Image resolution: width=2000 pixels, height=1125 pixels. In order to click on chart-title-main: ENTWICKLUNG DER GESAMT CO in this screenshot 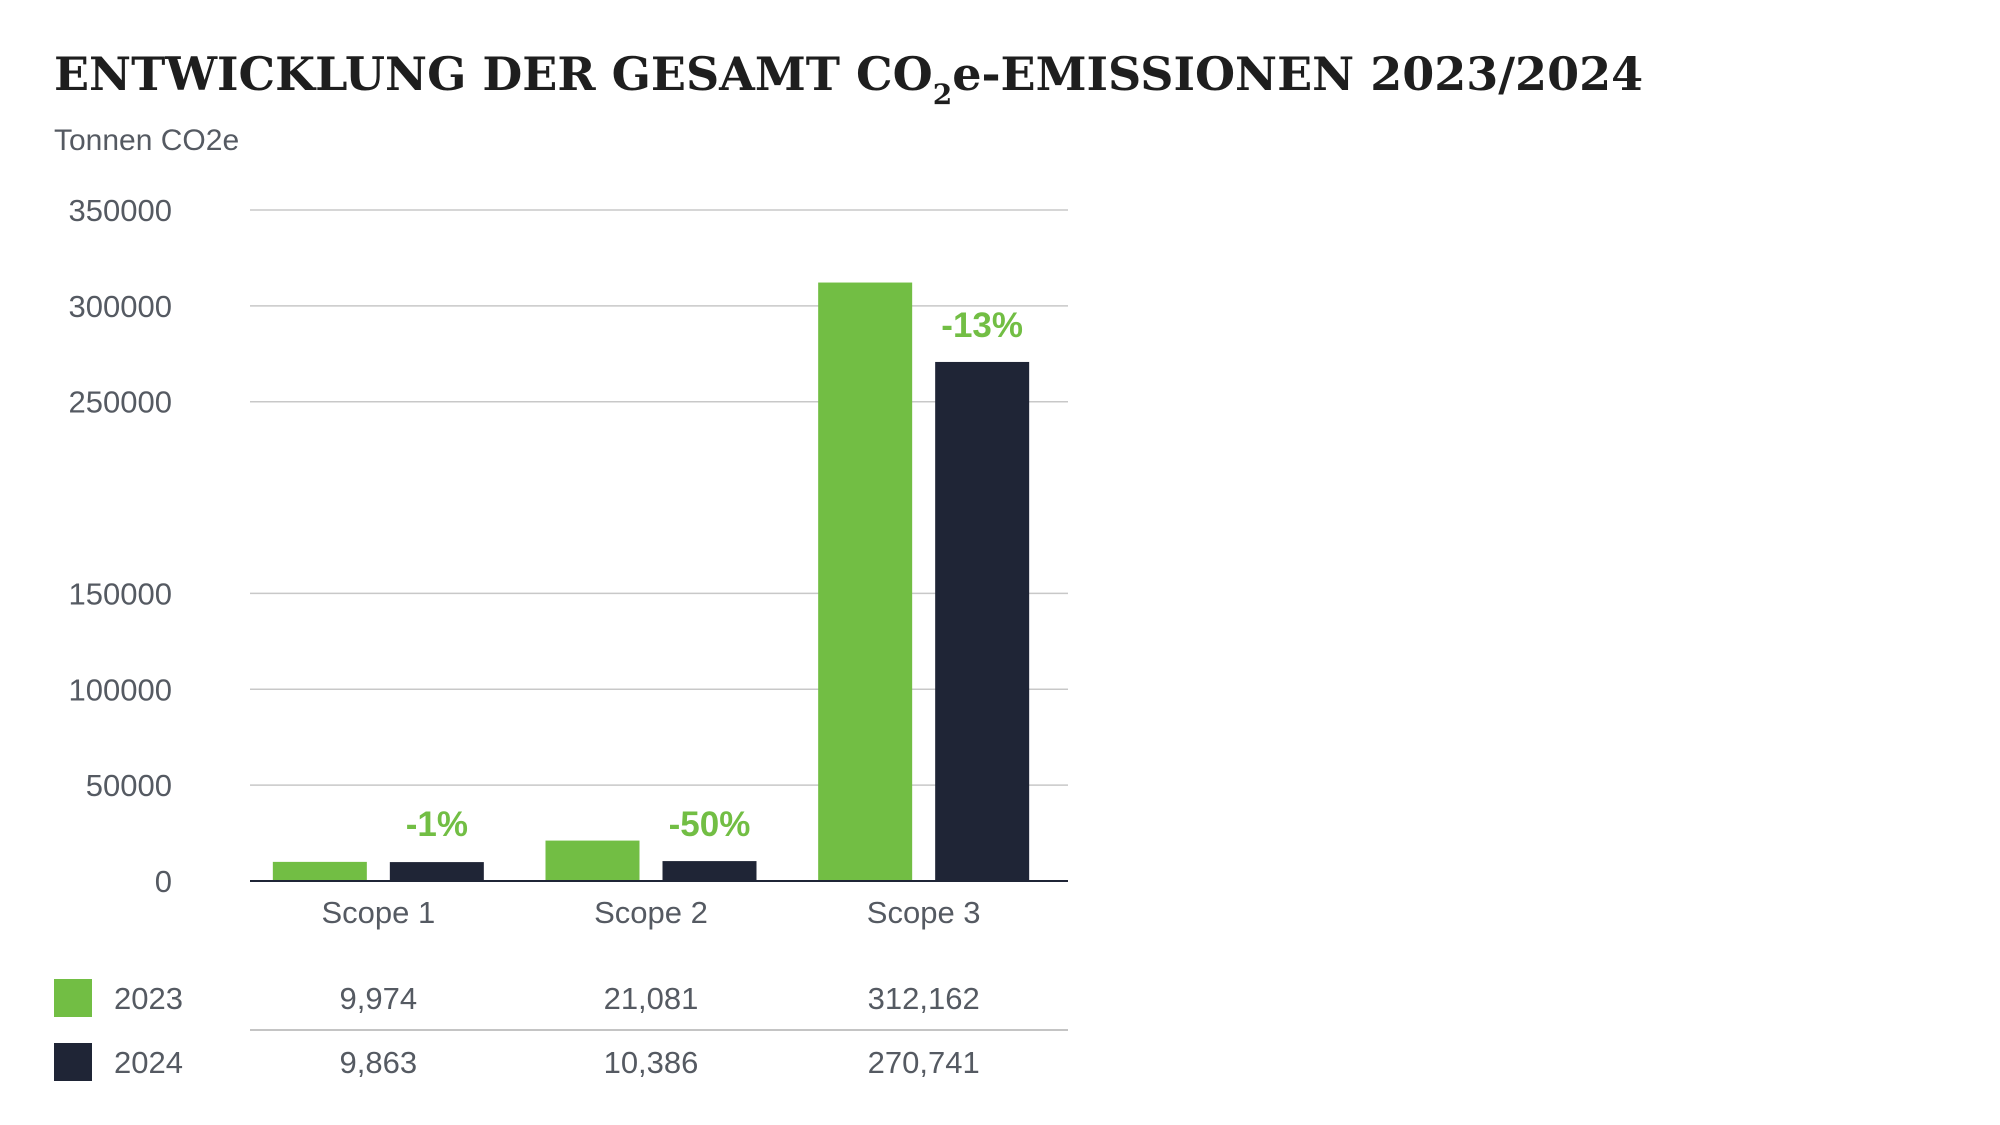, I will do `click(493, 74)`.